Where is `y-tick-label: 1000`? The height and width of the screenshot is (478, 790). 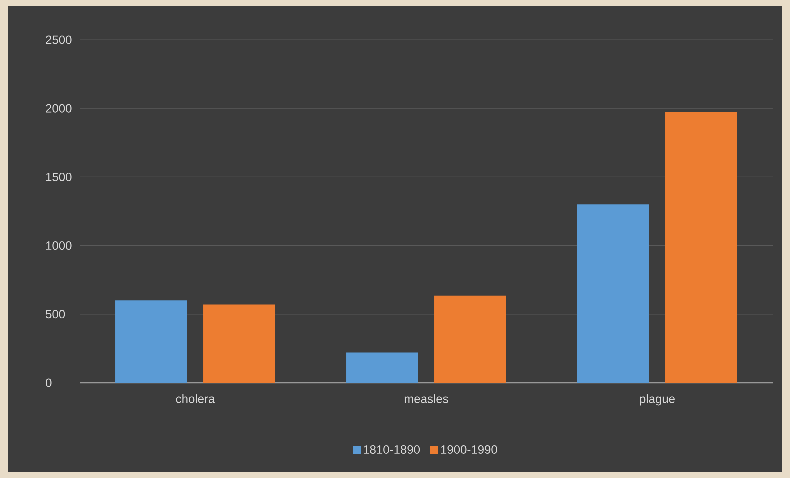
y-tick-label: 1000 is located at coordinates (59, 246).